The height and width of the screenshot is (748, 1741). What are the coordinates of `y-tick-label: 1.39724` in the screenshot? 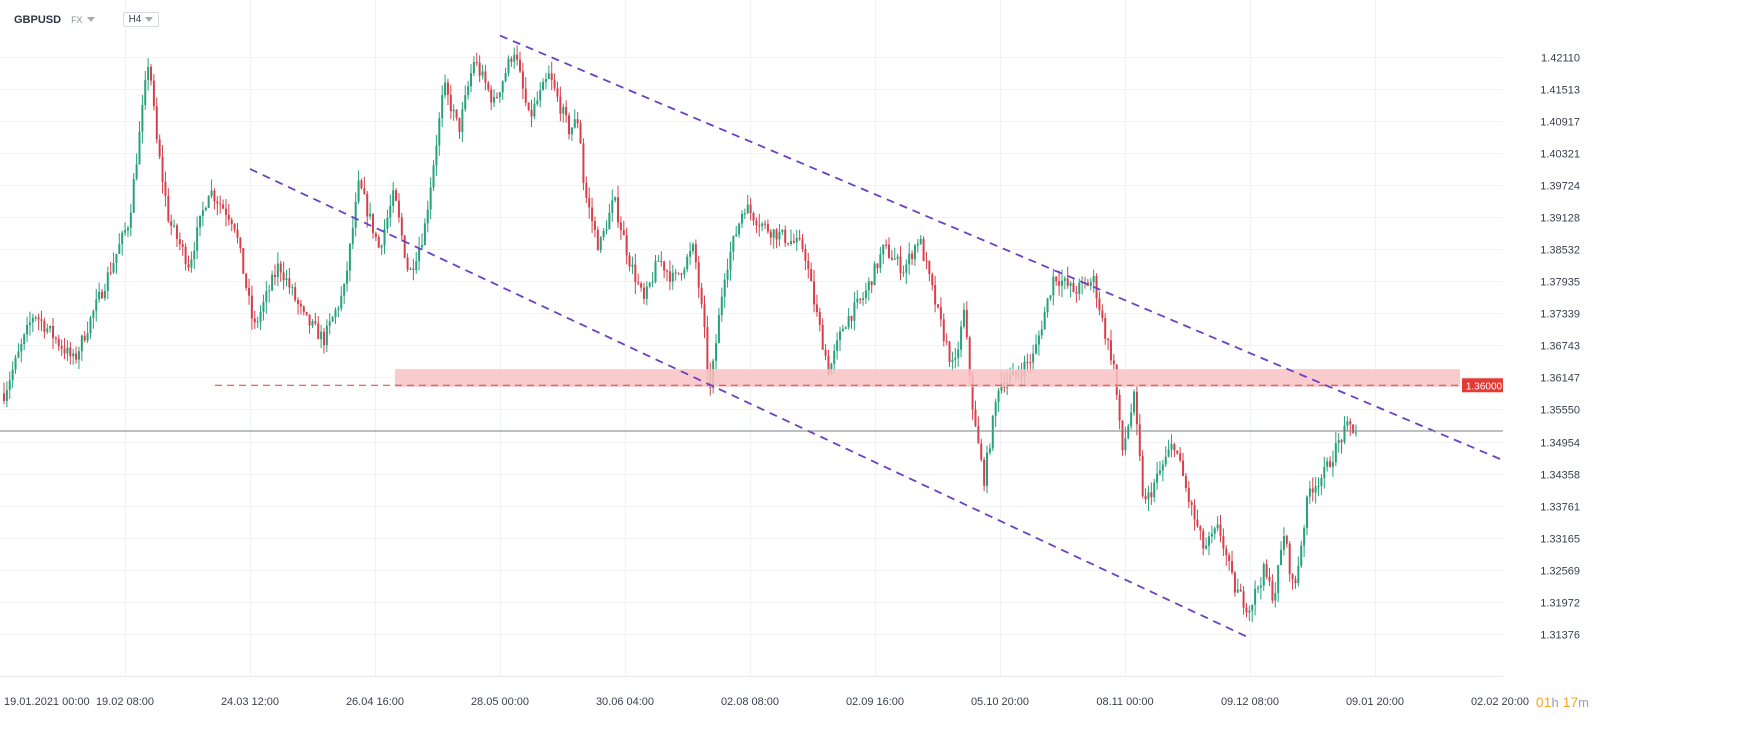 It's located at (1560, 187).